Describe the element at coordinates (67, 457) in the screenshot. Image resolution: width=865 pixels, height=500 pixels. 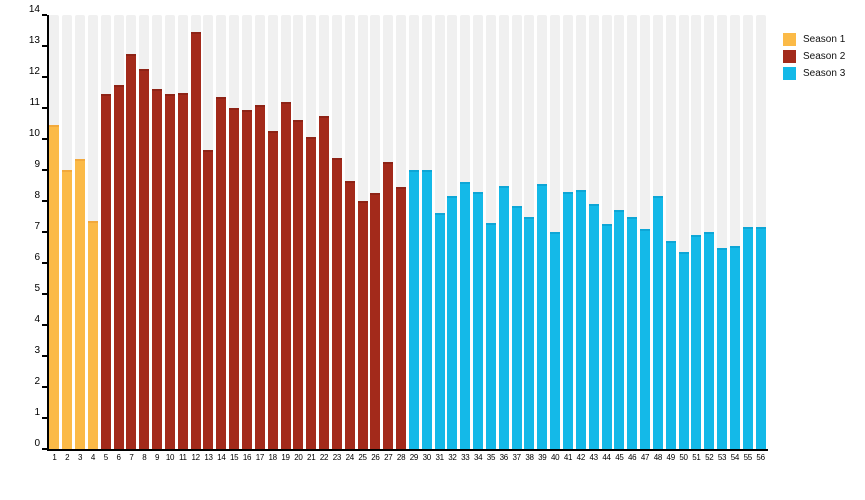
I see `x-axis-label: 2` at that location.